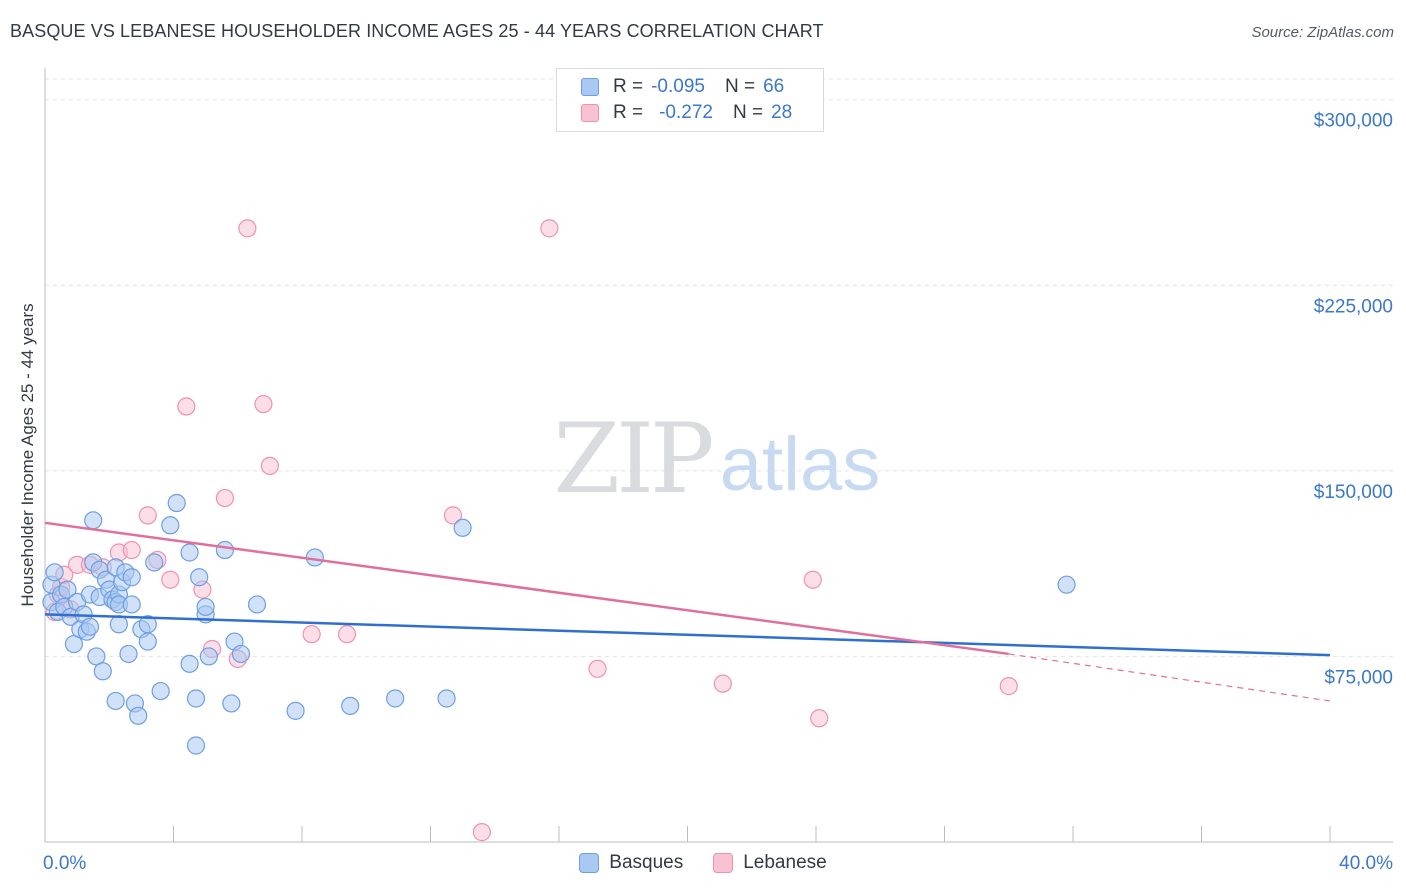 The image size is (1406, 892). Describe the element at coordinates (785, 862) in the screenshot. I see `lebanese-legend-label: Lebanese` at that location.